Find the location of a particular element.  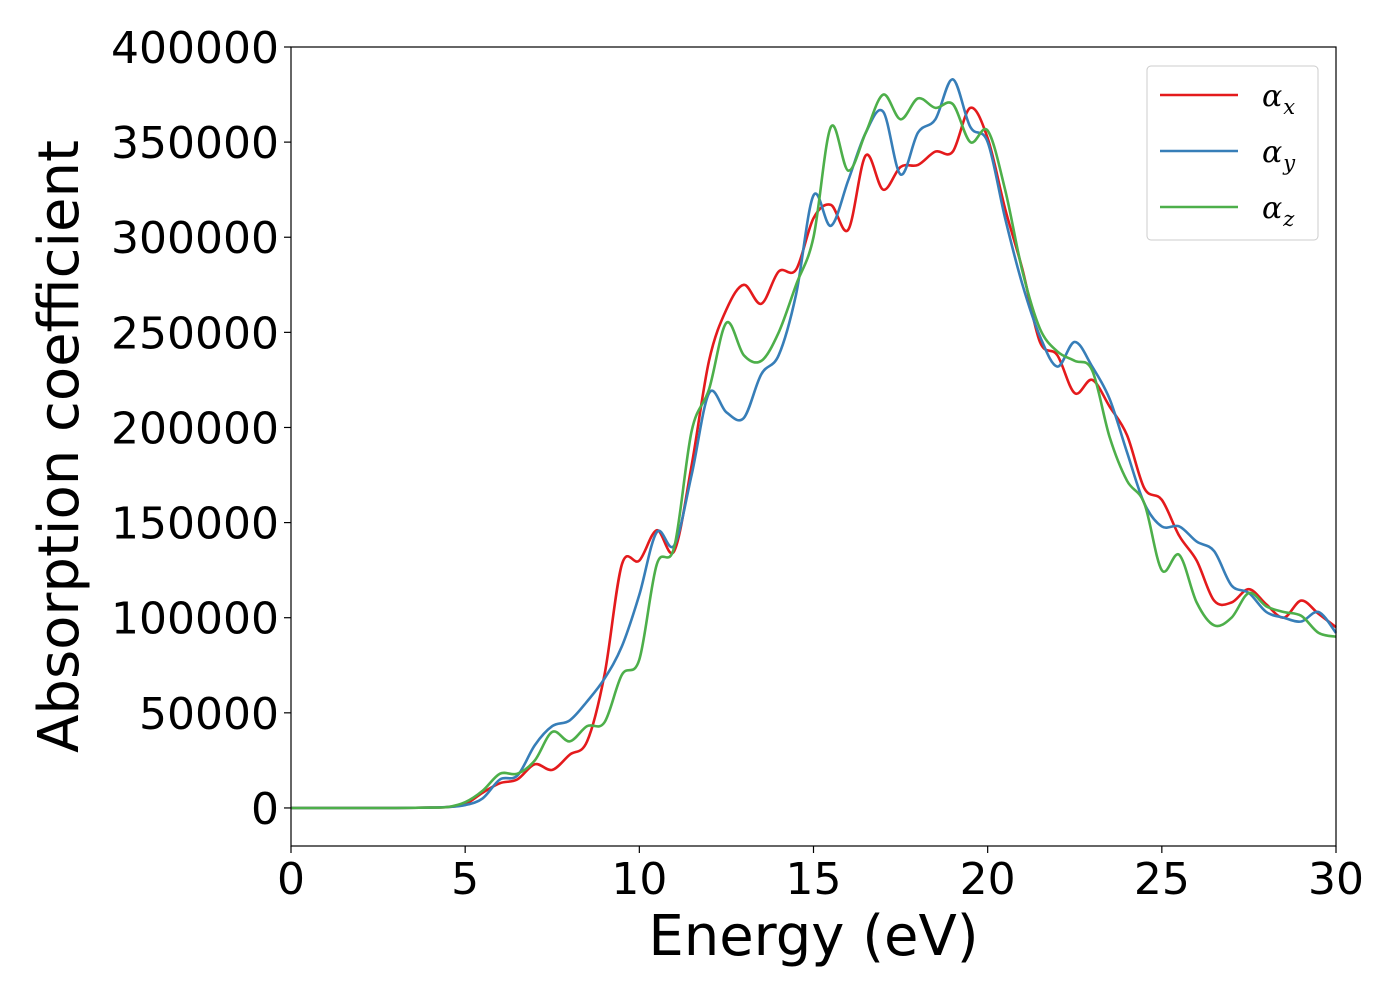

legend-label-alpha-z: αz is located at coordinates (1278, 211).